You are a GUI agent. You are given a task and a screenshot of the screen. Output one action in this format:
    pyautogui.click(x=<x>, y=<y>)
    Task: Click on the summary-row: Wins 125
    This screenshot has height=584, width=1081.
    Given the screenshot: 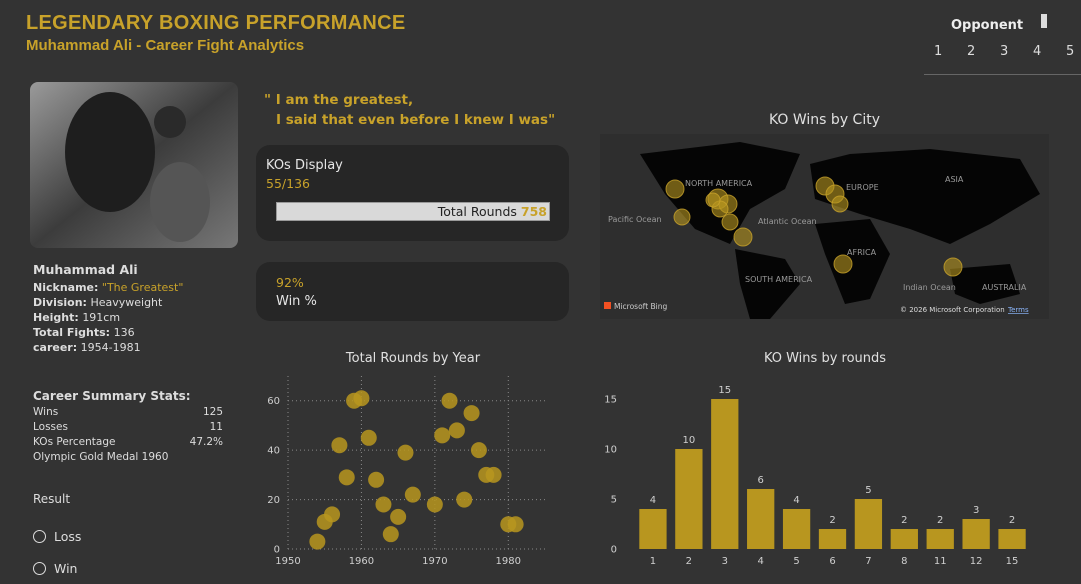 What is the action you would take?
    pyautogui.click(x=128, y=412)
    